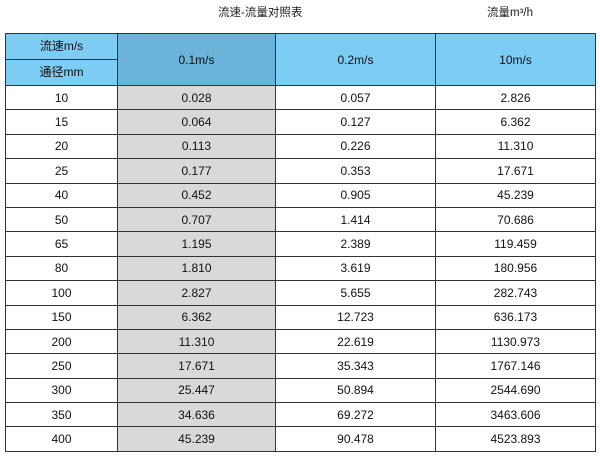 The height and width of the screenshot is (466, 600). I want to click on table-title-caption: 流速-流量对照表, so click(260, 13).